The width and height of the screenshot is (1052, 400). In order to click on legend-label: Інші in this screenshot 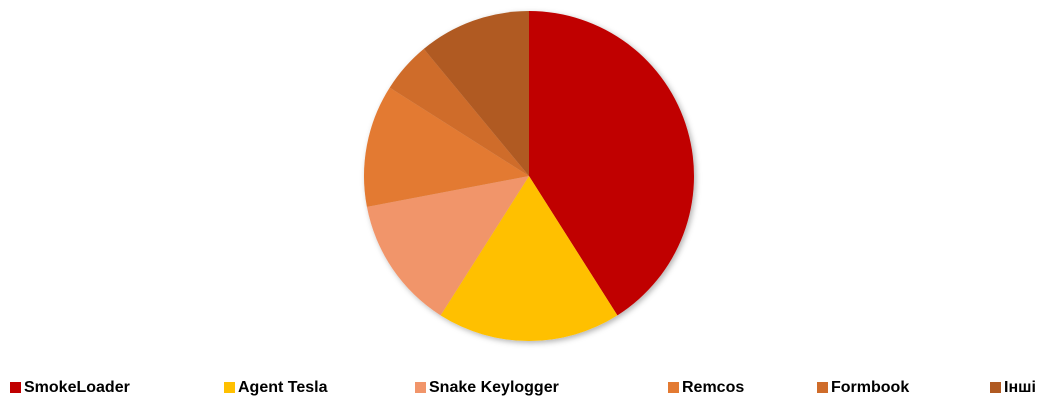, I will do `click(1020, 387)`.